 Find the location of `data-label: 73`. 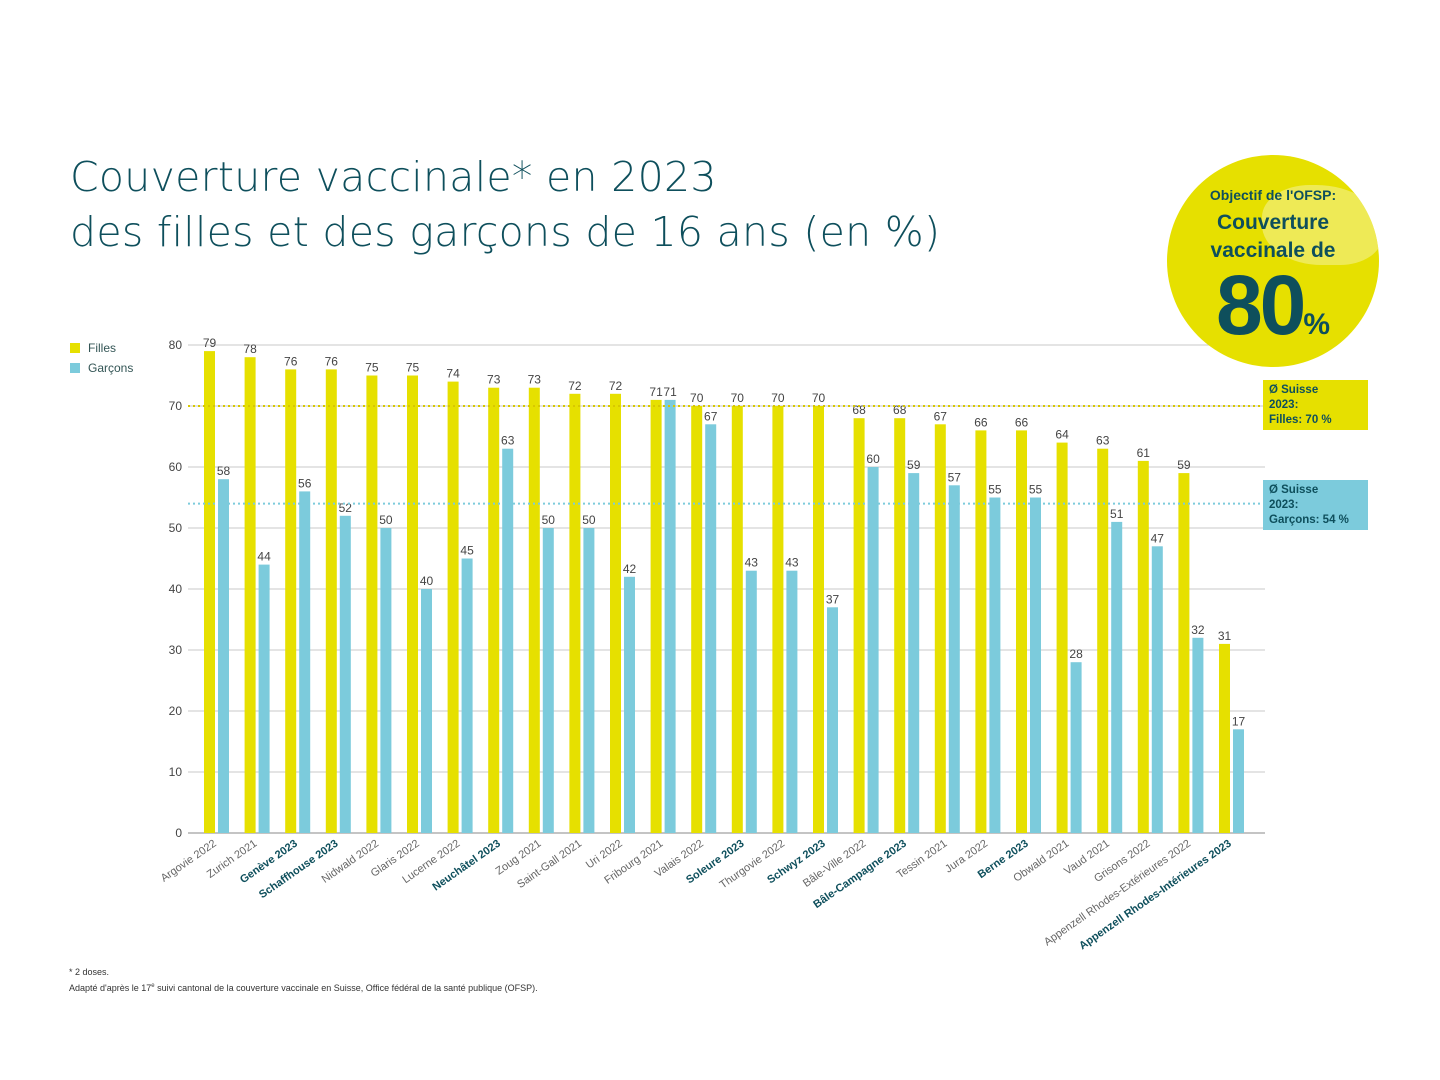

data-label: 73 is located at coordinates (494, 380).